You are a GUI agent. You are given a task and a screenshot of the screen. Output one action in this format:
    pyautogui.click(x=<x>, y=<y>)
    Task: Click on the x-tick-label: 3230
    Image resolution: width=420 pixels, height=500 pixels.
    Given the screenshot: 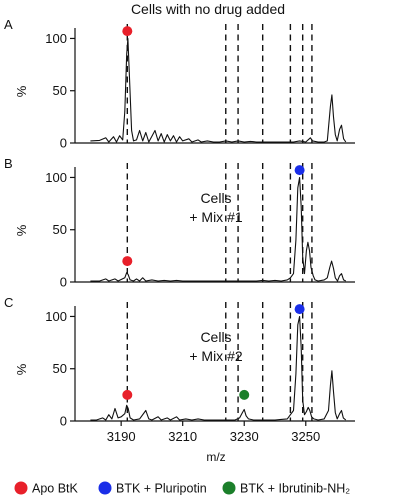 What is the action you would take?
    pyautogui.click(x=244, y=436)
    